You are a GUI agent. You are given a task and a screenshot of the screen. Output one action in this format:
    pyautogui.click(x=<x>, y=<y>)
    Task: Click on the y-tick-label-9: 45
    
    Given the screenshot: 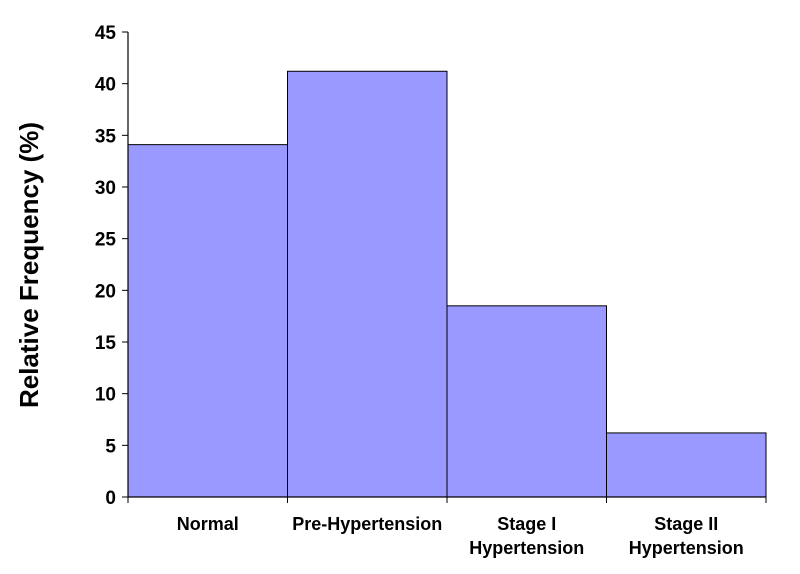 What is the action you would take?
    pyautogui.click(x=106, y=33)
    